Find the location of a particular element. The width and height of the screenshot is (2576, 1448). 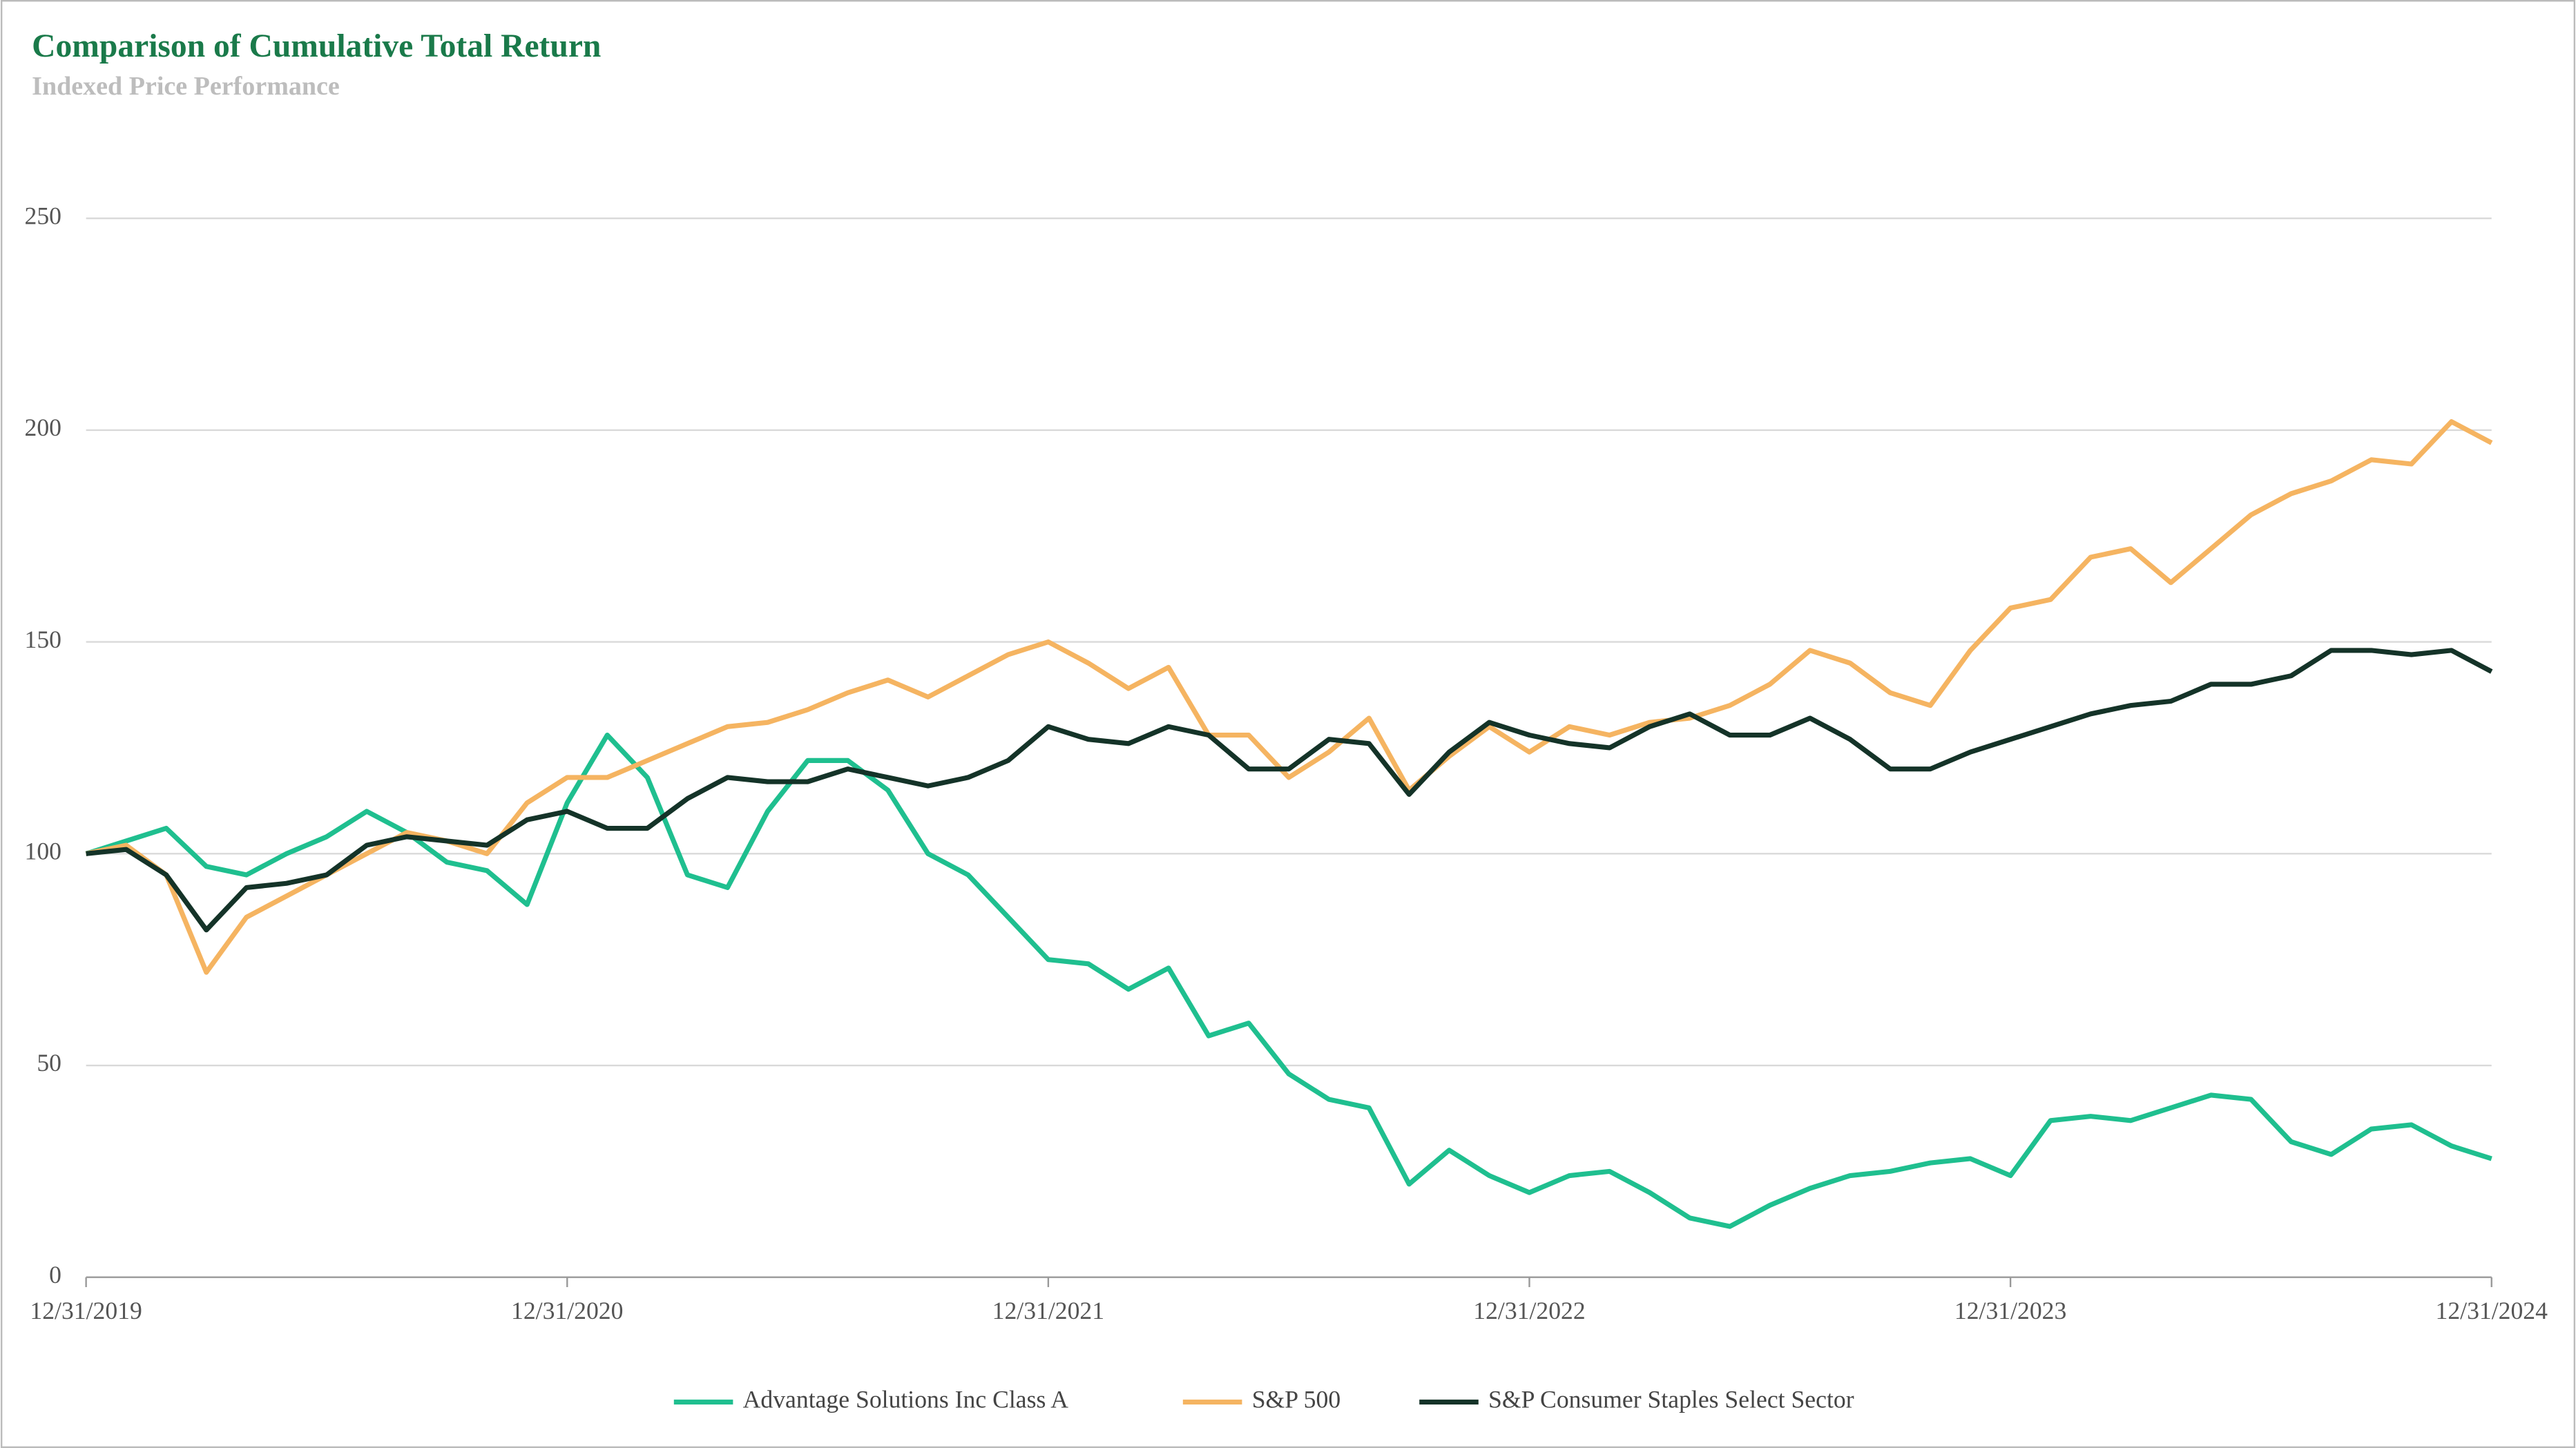

y-tick-label: 250 is located at coordinates (42, 215).